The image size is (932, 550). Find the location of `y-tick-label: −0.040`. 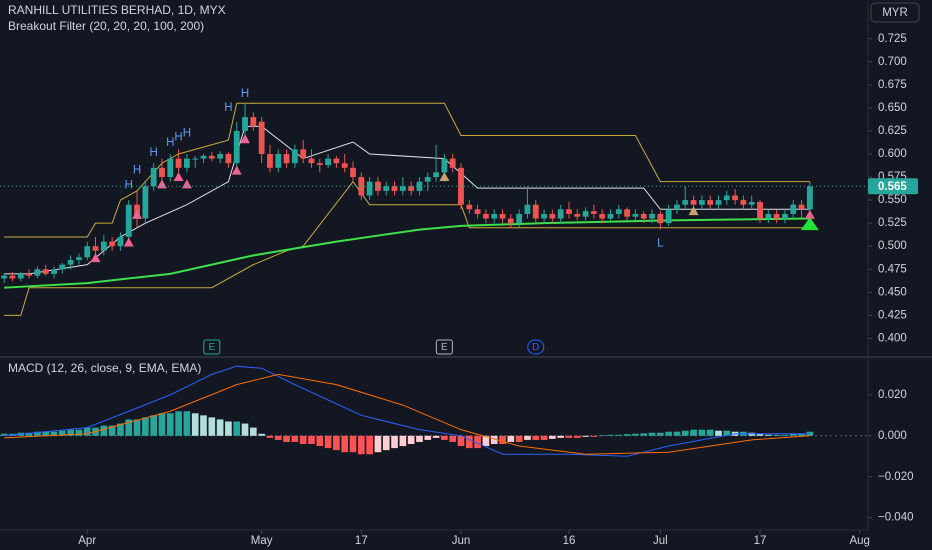

y-tick-label: −0.040 is located at coordinates (896, 518).